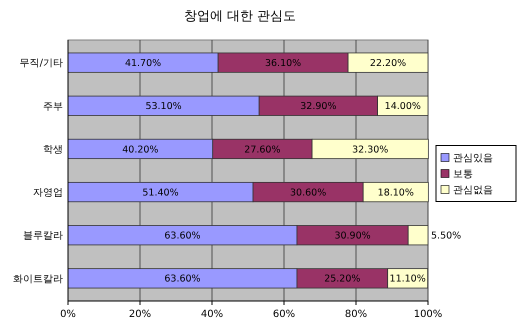 The image size is (520, 333). Describe the element at coordinates (402, 106) in the screenshot. I see `data-label: 14.00%` at that location.